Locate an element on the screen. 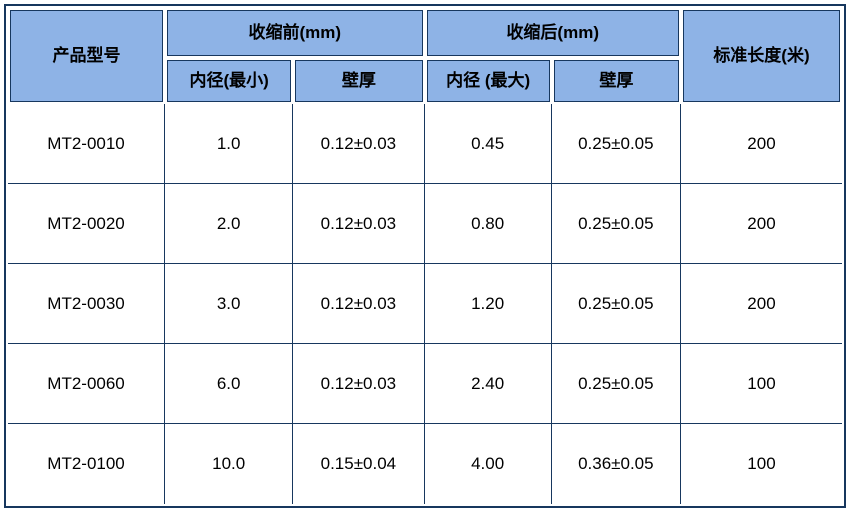 This screenshot has height=512, width=852. cell-after-inner: 2.40 is located at coordinates (488, 384).